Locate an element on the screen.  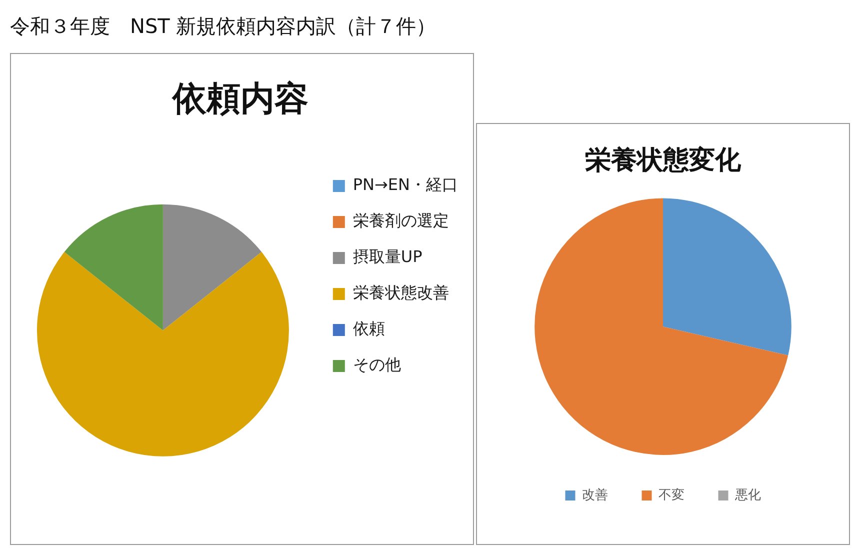
legend-label: PN→EN・経口 is located at coordinates (405, 184).